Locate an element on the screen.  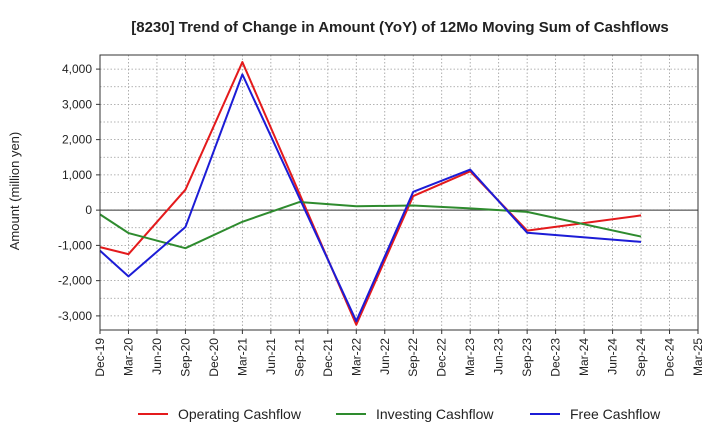
x-tick-label: Mar-23 is located at coordinates (470, 357).